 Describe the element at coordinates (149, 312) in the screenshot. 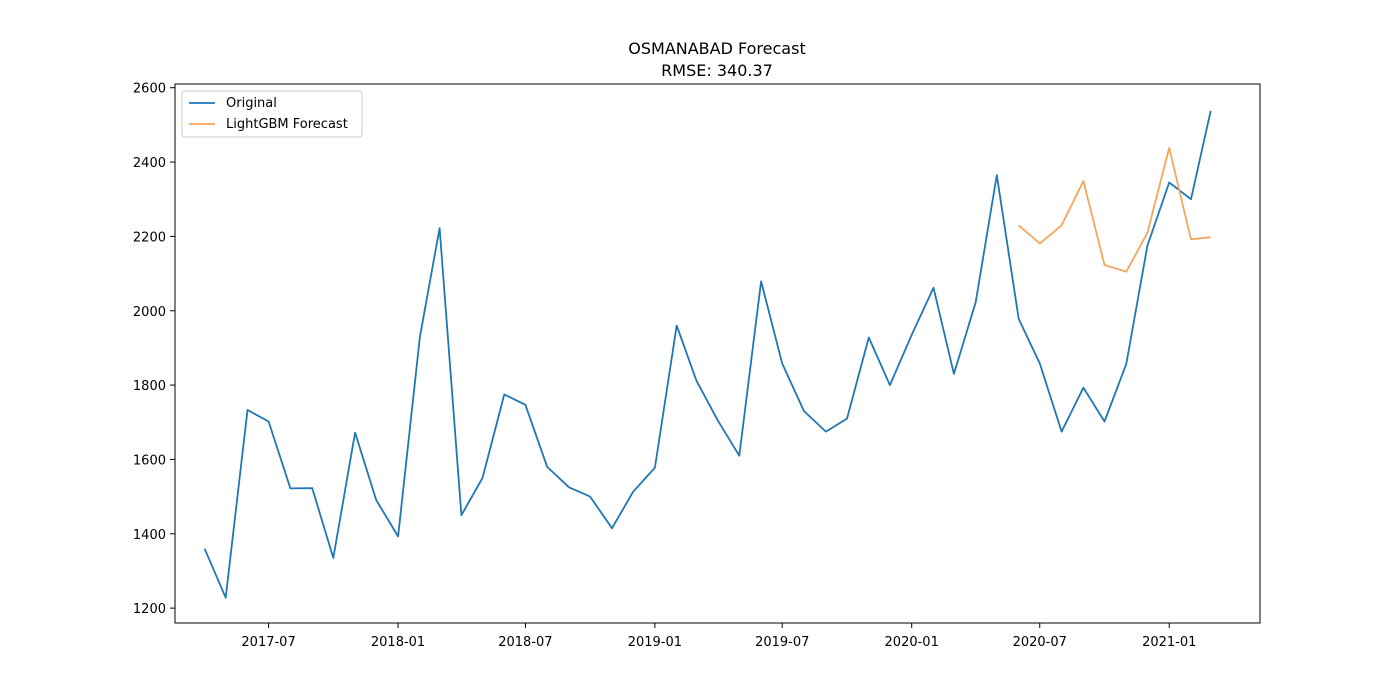

I see `y-tick-label: 2000` at that location.